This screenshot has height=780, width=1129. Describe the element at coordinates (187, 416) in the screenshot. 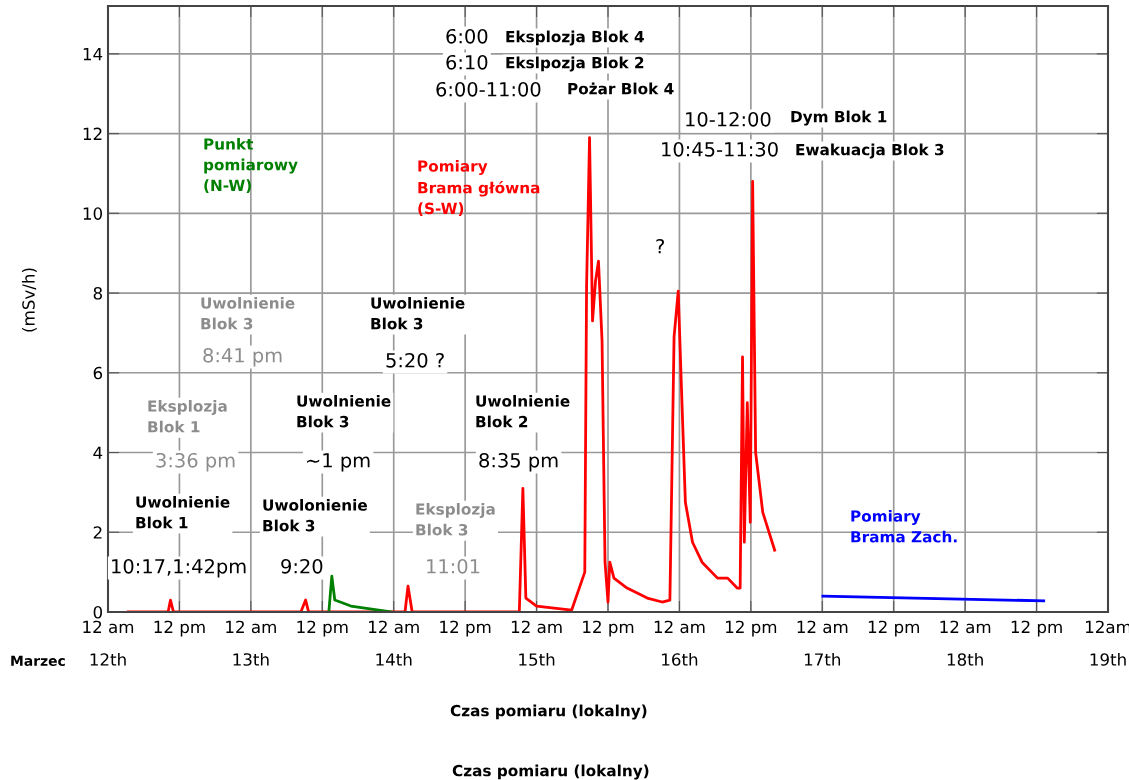

I see `annotation: Eksplozja Blok 1` at that location.